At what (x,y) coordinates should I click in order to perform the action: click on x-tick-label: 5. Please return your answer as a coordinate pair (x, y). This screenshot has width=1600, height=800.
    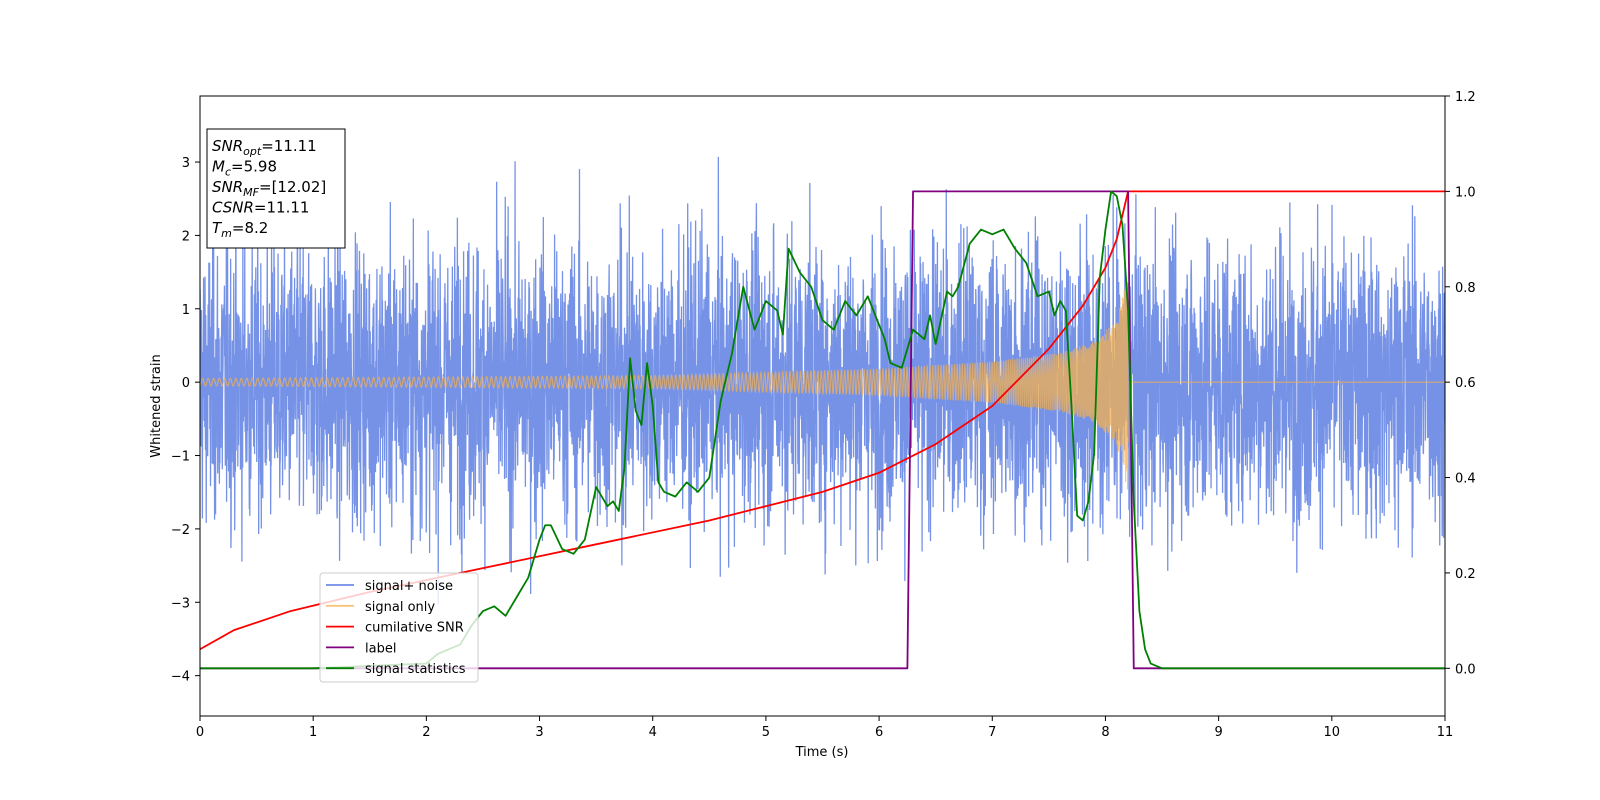
    Looking at the image, I should click on (766, 732).